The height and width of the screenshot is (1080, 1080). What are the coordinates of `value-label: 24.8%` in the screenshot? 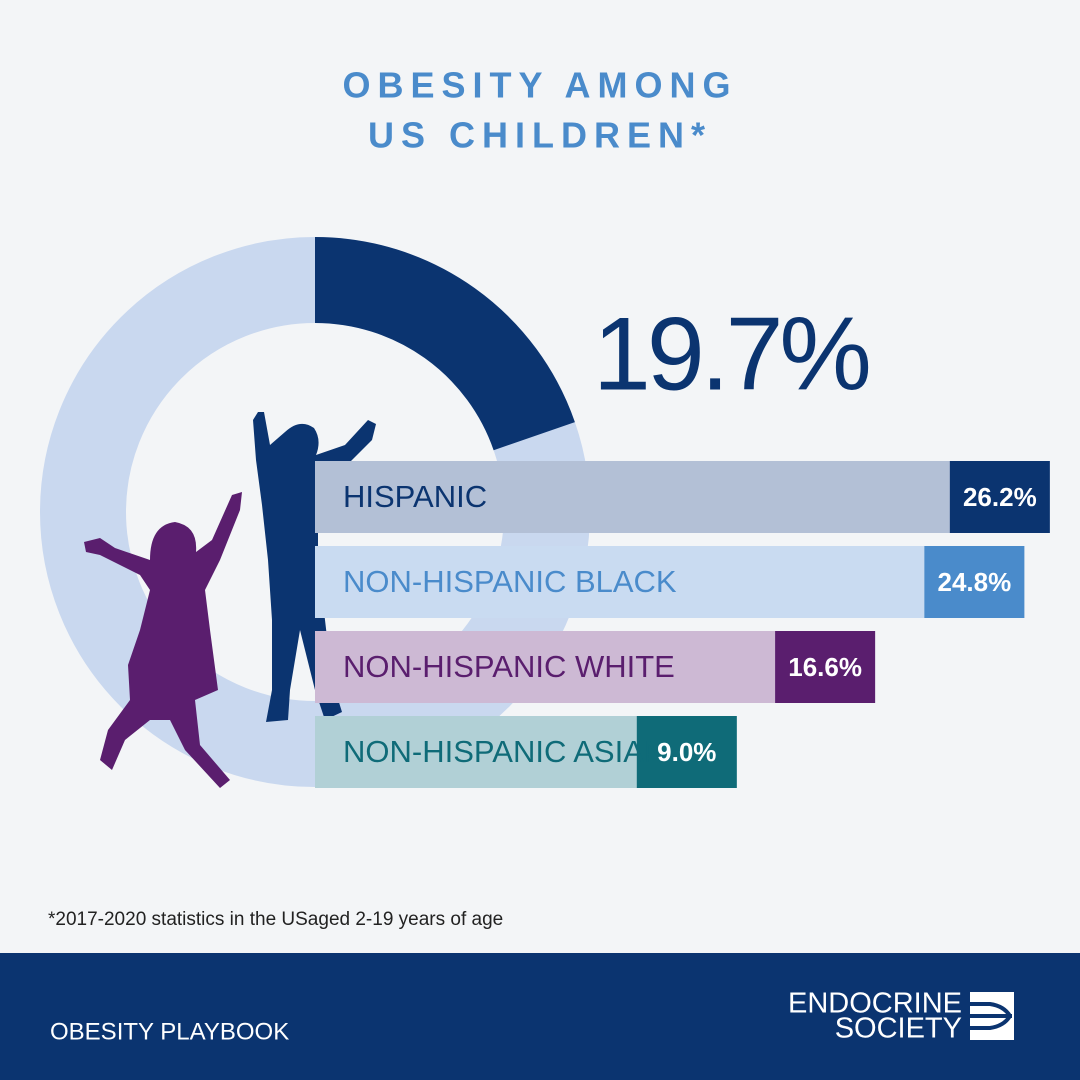 It's located at (974, 582).